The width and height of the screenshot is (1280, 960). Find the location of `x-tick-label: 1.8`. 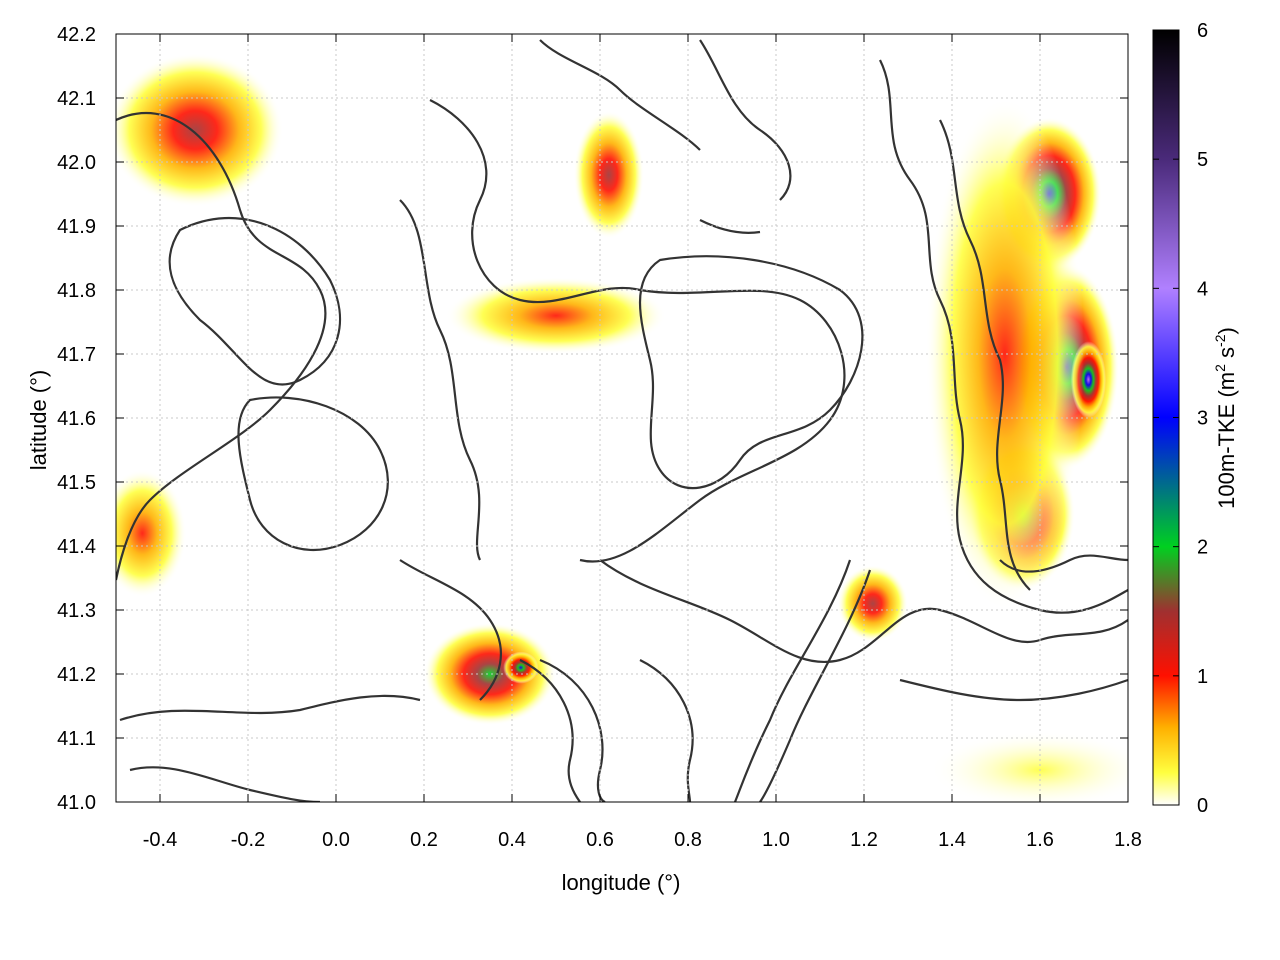

x-tick-label: 1.8 is located at coordinates (1128, 840).